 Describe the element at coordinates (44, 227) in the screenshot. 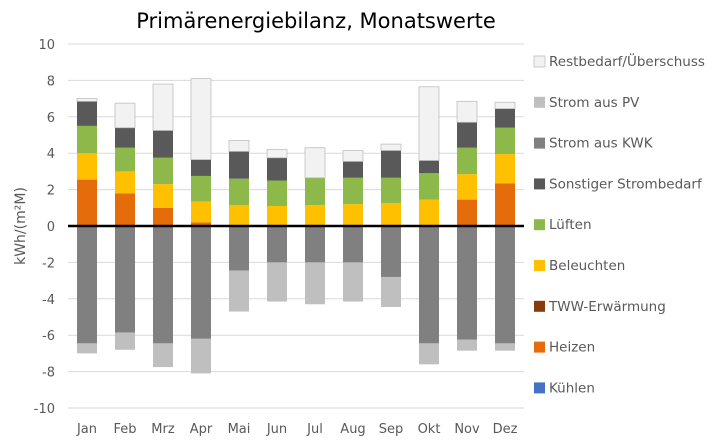

I see `y-axis-ticks: 10 8 6 4 2 0 -2 -4 -6 -8 -10` at that location.